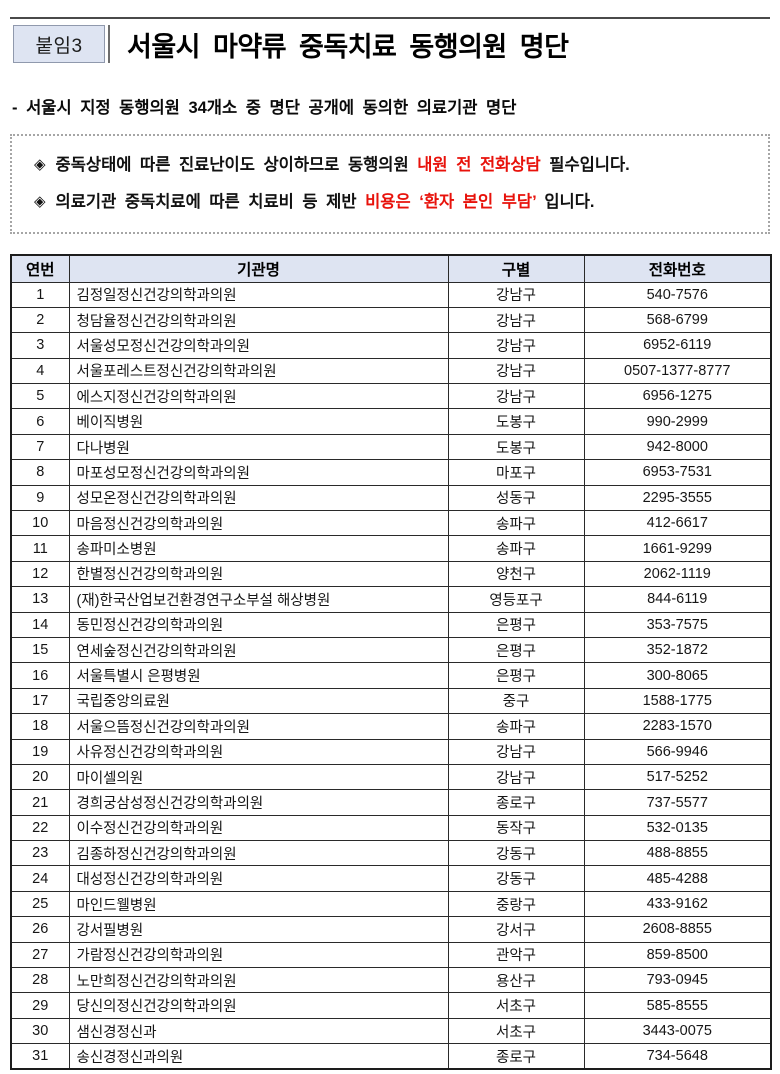 The image size is (780, 1074). I want to click on cell-no: 22, so click(40, 828).